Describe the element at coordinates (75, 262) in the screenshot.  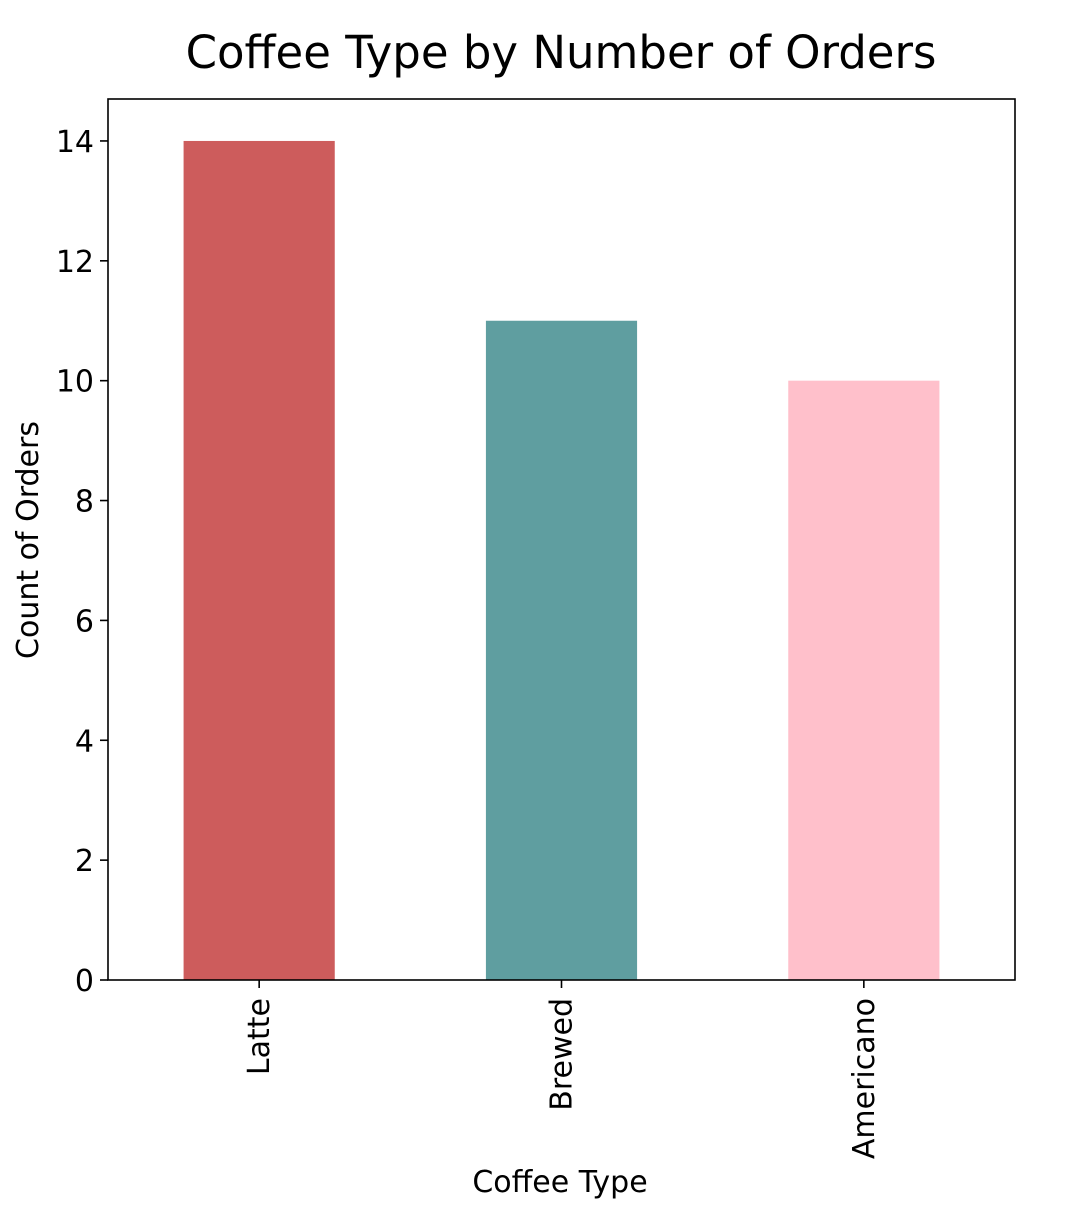
I see `y-tick-label: 12` at that location.